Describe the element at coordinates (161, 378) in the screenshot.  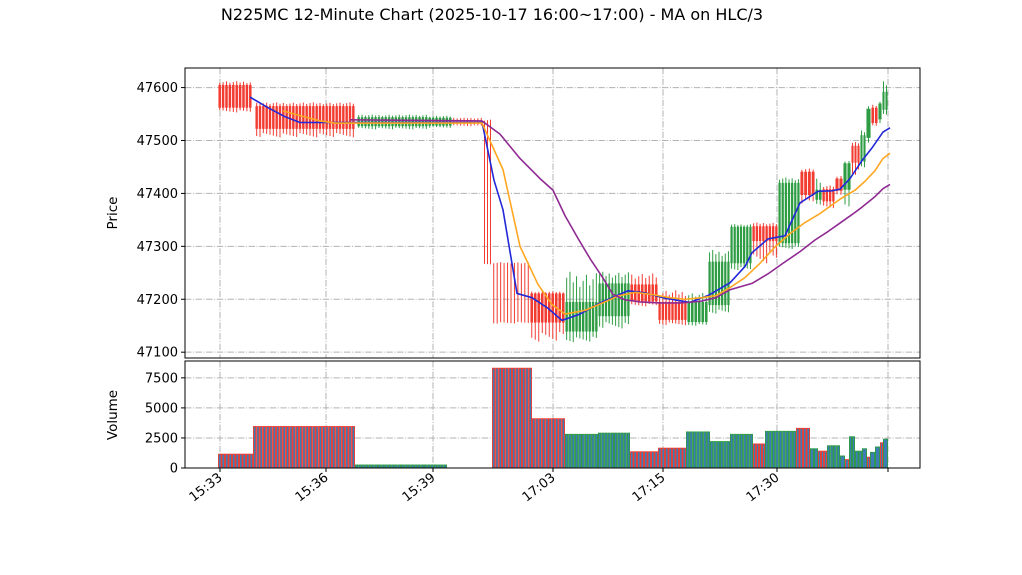
I see `svg-text: 7500` at that location.